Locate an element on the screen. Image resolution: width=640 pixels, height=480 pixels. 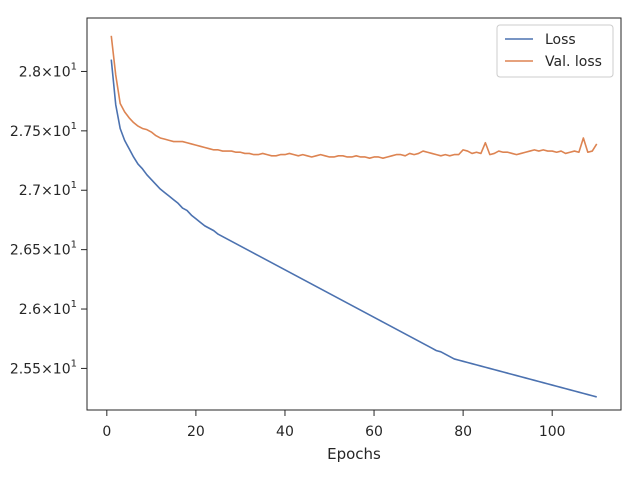
y-tick-label: 2.8×10¹ is located at coordinates (48, 70).